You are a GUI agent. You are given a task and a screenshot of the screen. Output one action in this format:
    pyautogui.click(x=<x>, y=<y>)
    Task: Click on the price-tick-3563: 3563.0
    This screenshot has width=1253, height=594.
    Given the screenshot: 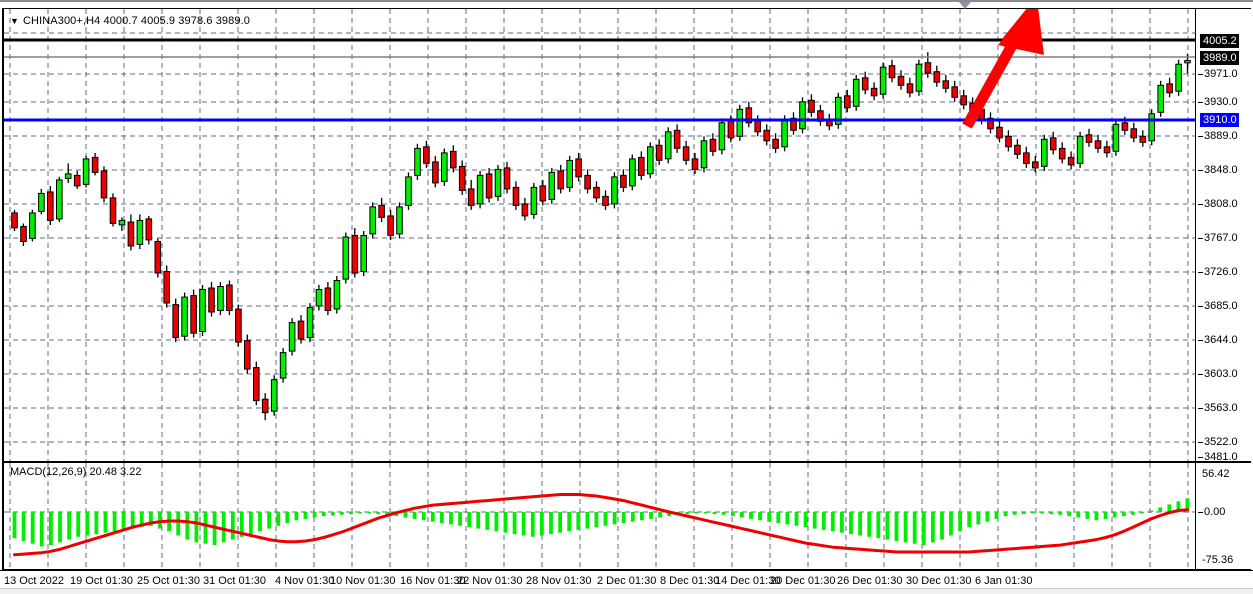 What is the action you would take?
    pyautogui.click(x=1218, y=408)
    